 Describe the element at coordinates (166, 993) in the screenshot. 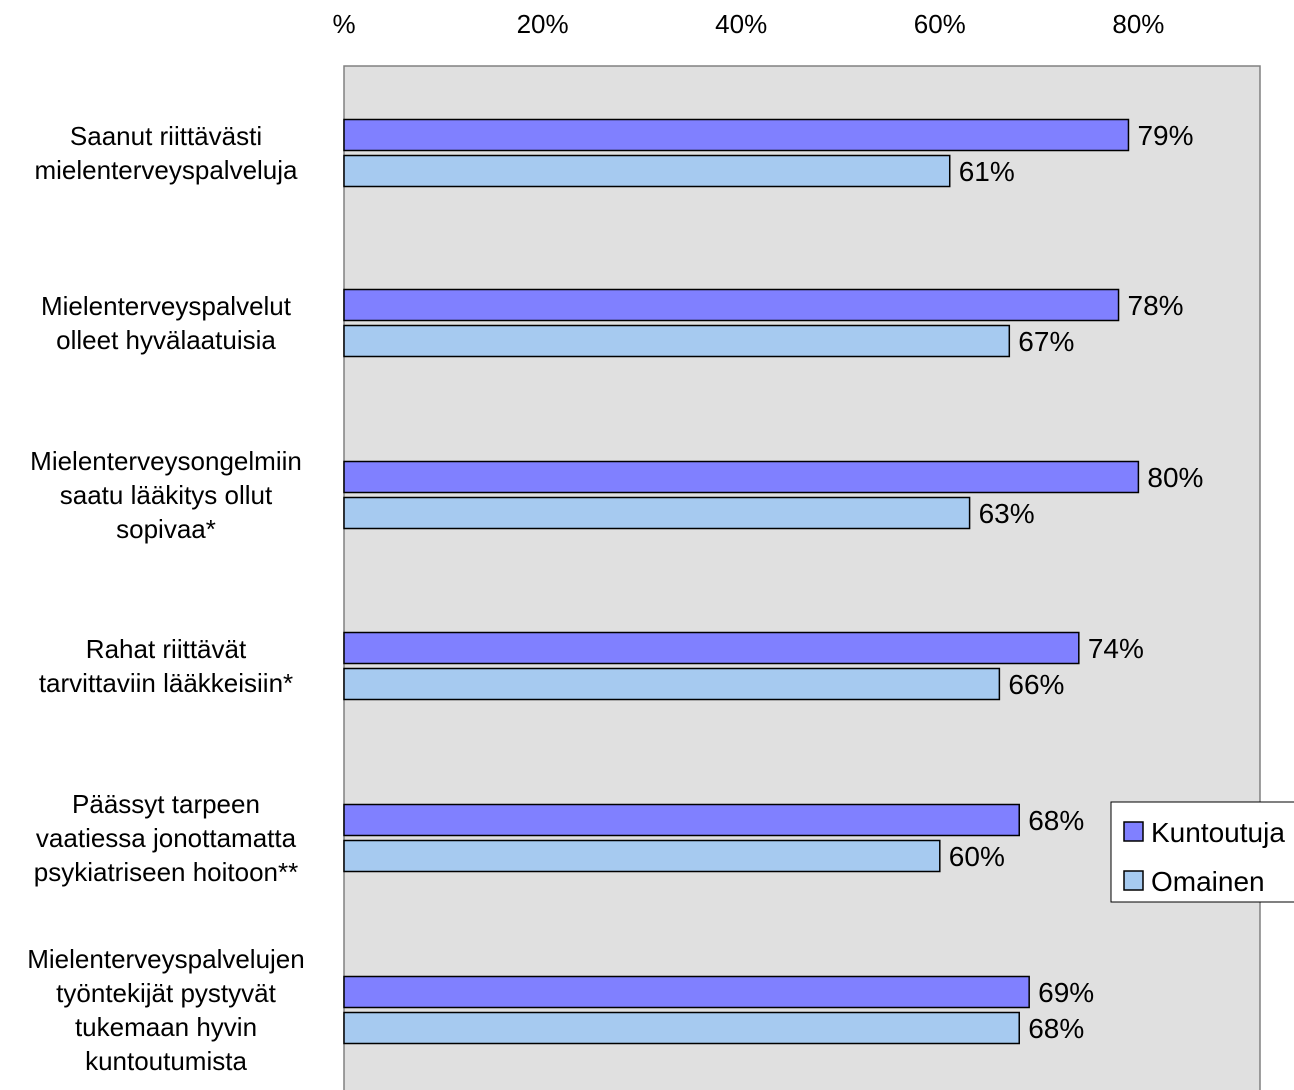

I see `category-label: työntekijät pystyvät` at that location.